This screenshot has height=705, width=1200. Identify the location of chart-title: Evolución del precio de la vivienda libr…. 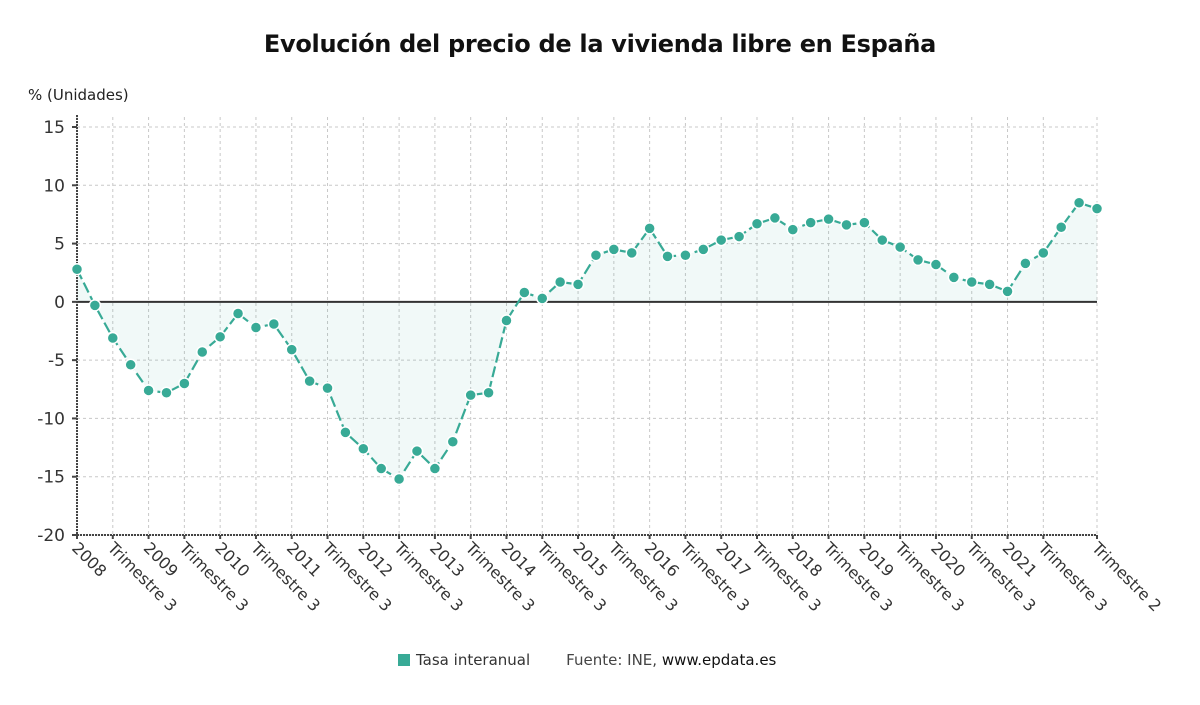
(600, 44).